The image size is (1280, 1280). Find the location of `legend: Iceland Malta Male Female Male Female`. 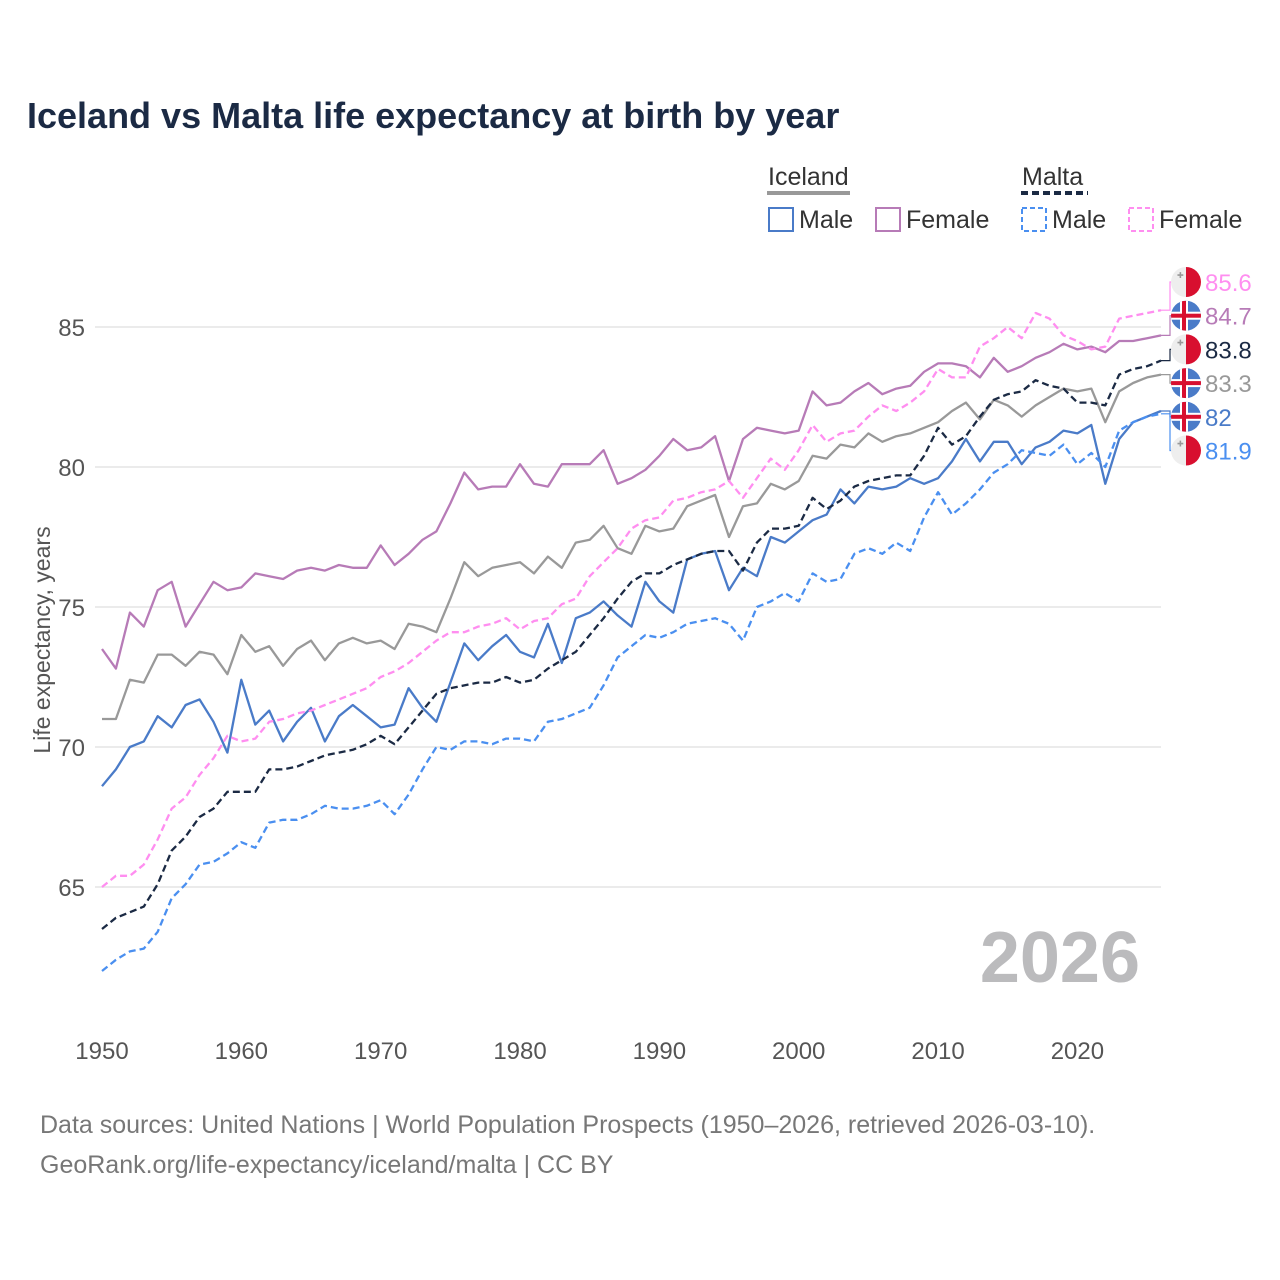

legend: Iceland Malta Male Female Male Female is located at coordinates (1004, 198).